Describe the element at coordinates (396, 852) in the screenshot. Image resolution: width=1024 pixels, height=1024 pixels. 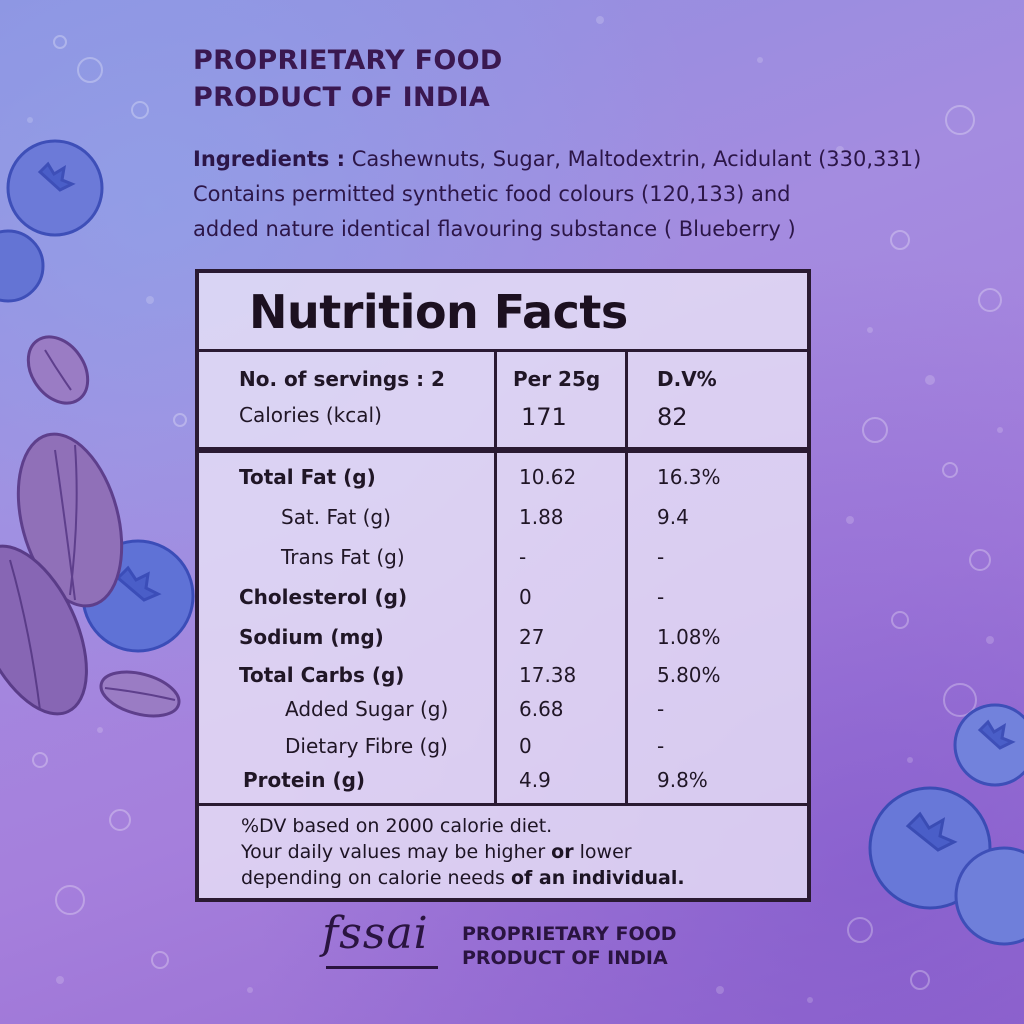
I see `footnote-text: Your daily values may be higher` at that location.